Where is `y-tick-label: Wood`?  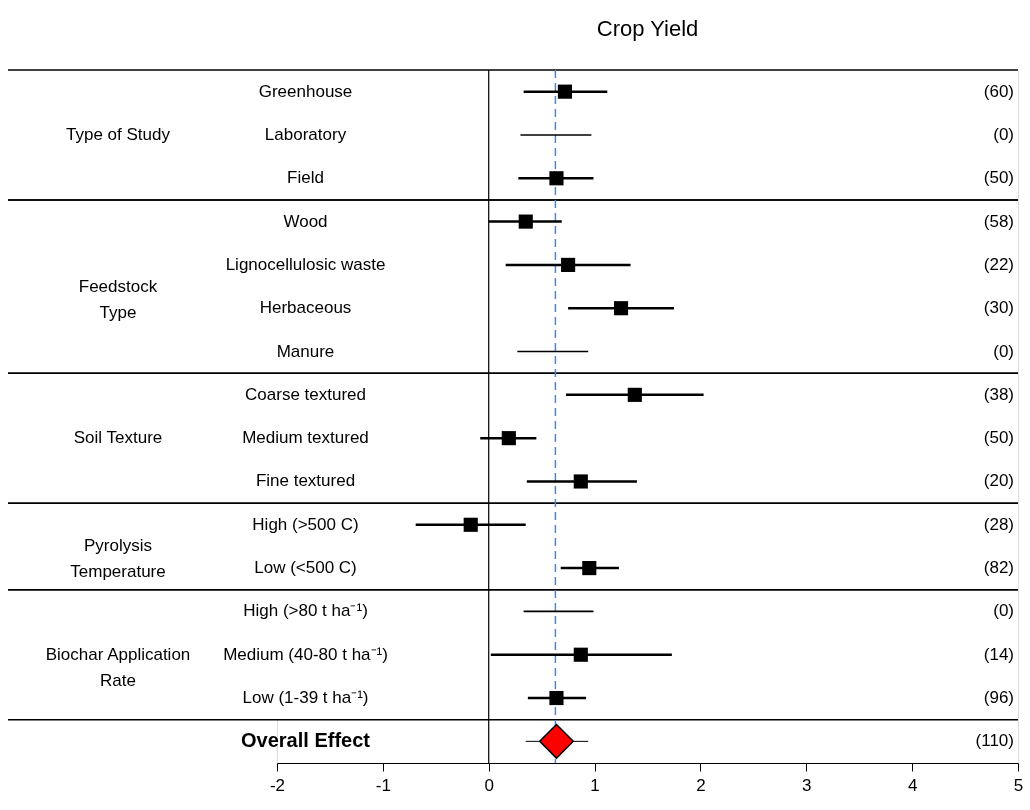 y-tick-label: Wood is located at coordinates (305, 221).